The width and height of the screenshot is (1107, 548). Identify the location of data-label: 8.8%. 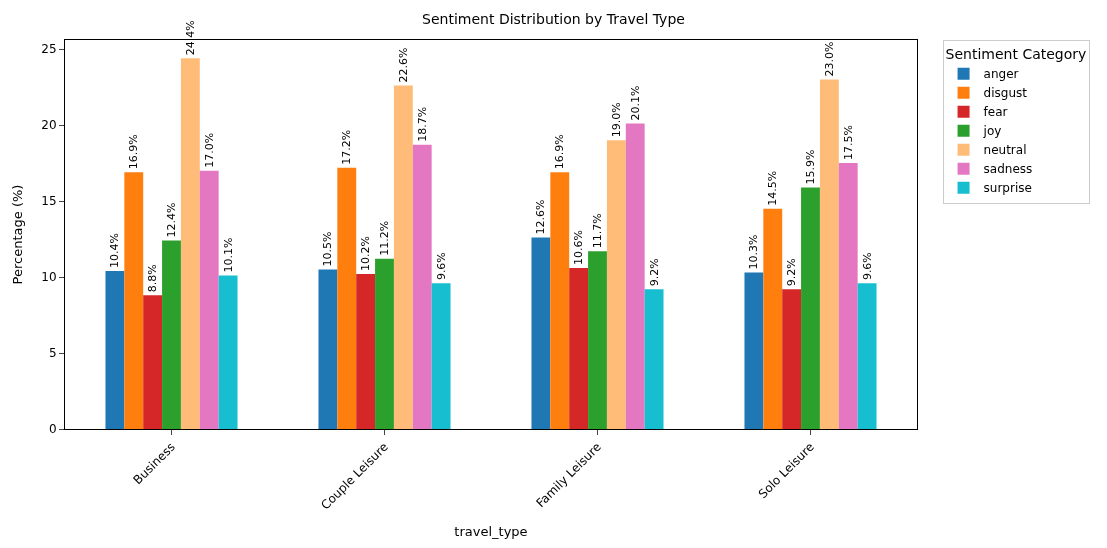
(153, 278).